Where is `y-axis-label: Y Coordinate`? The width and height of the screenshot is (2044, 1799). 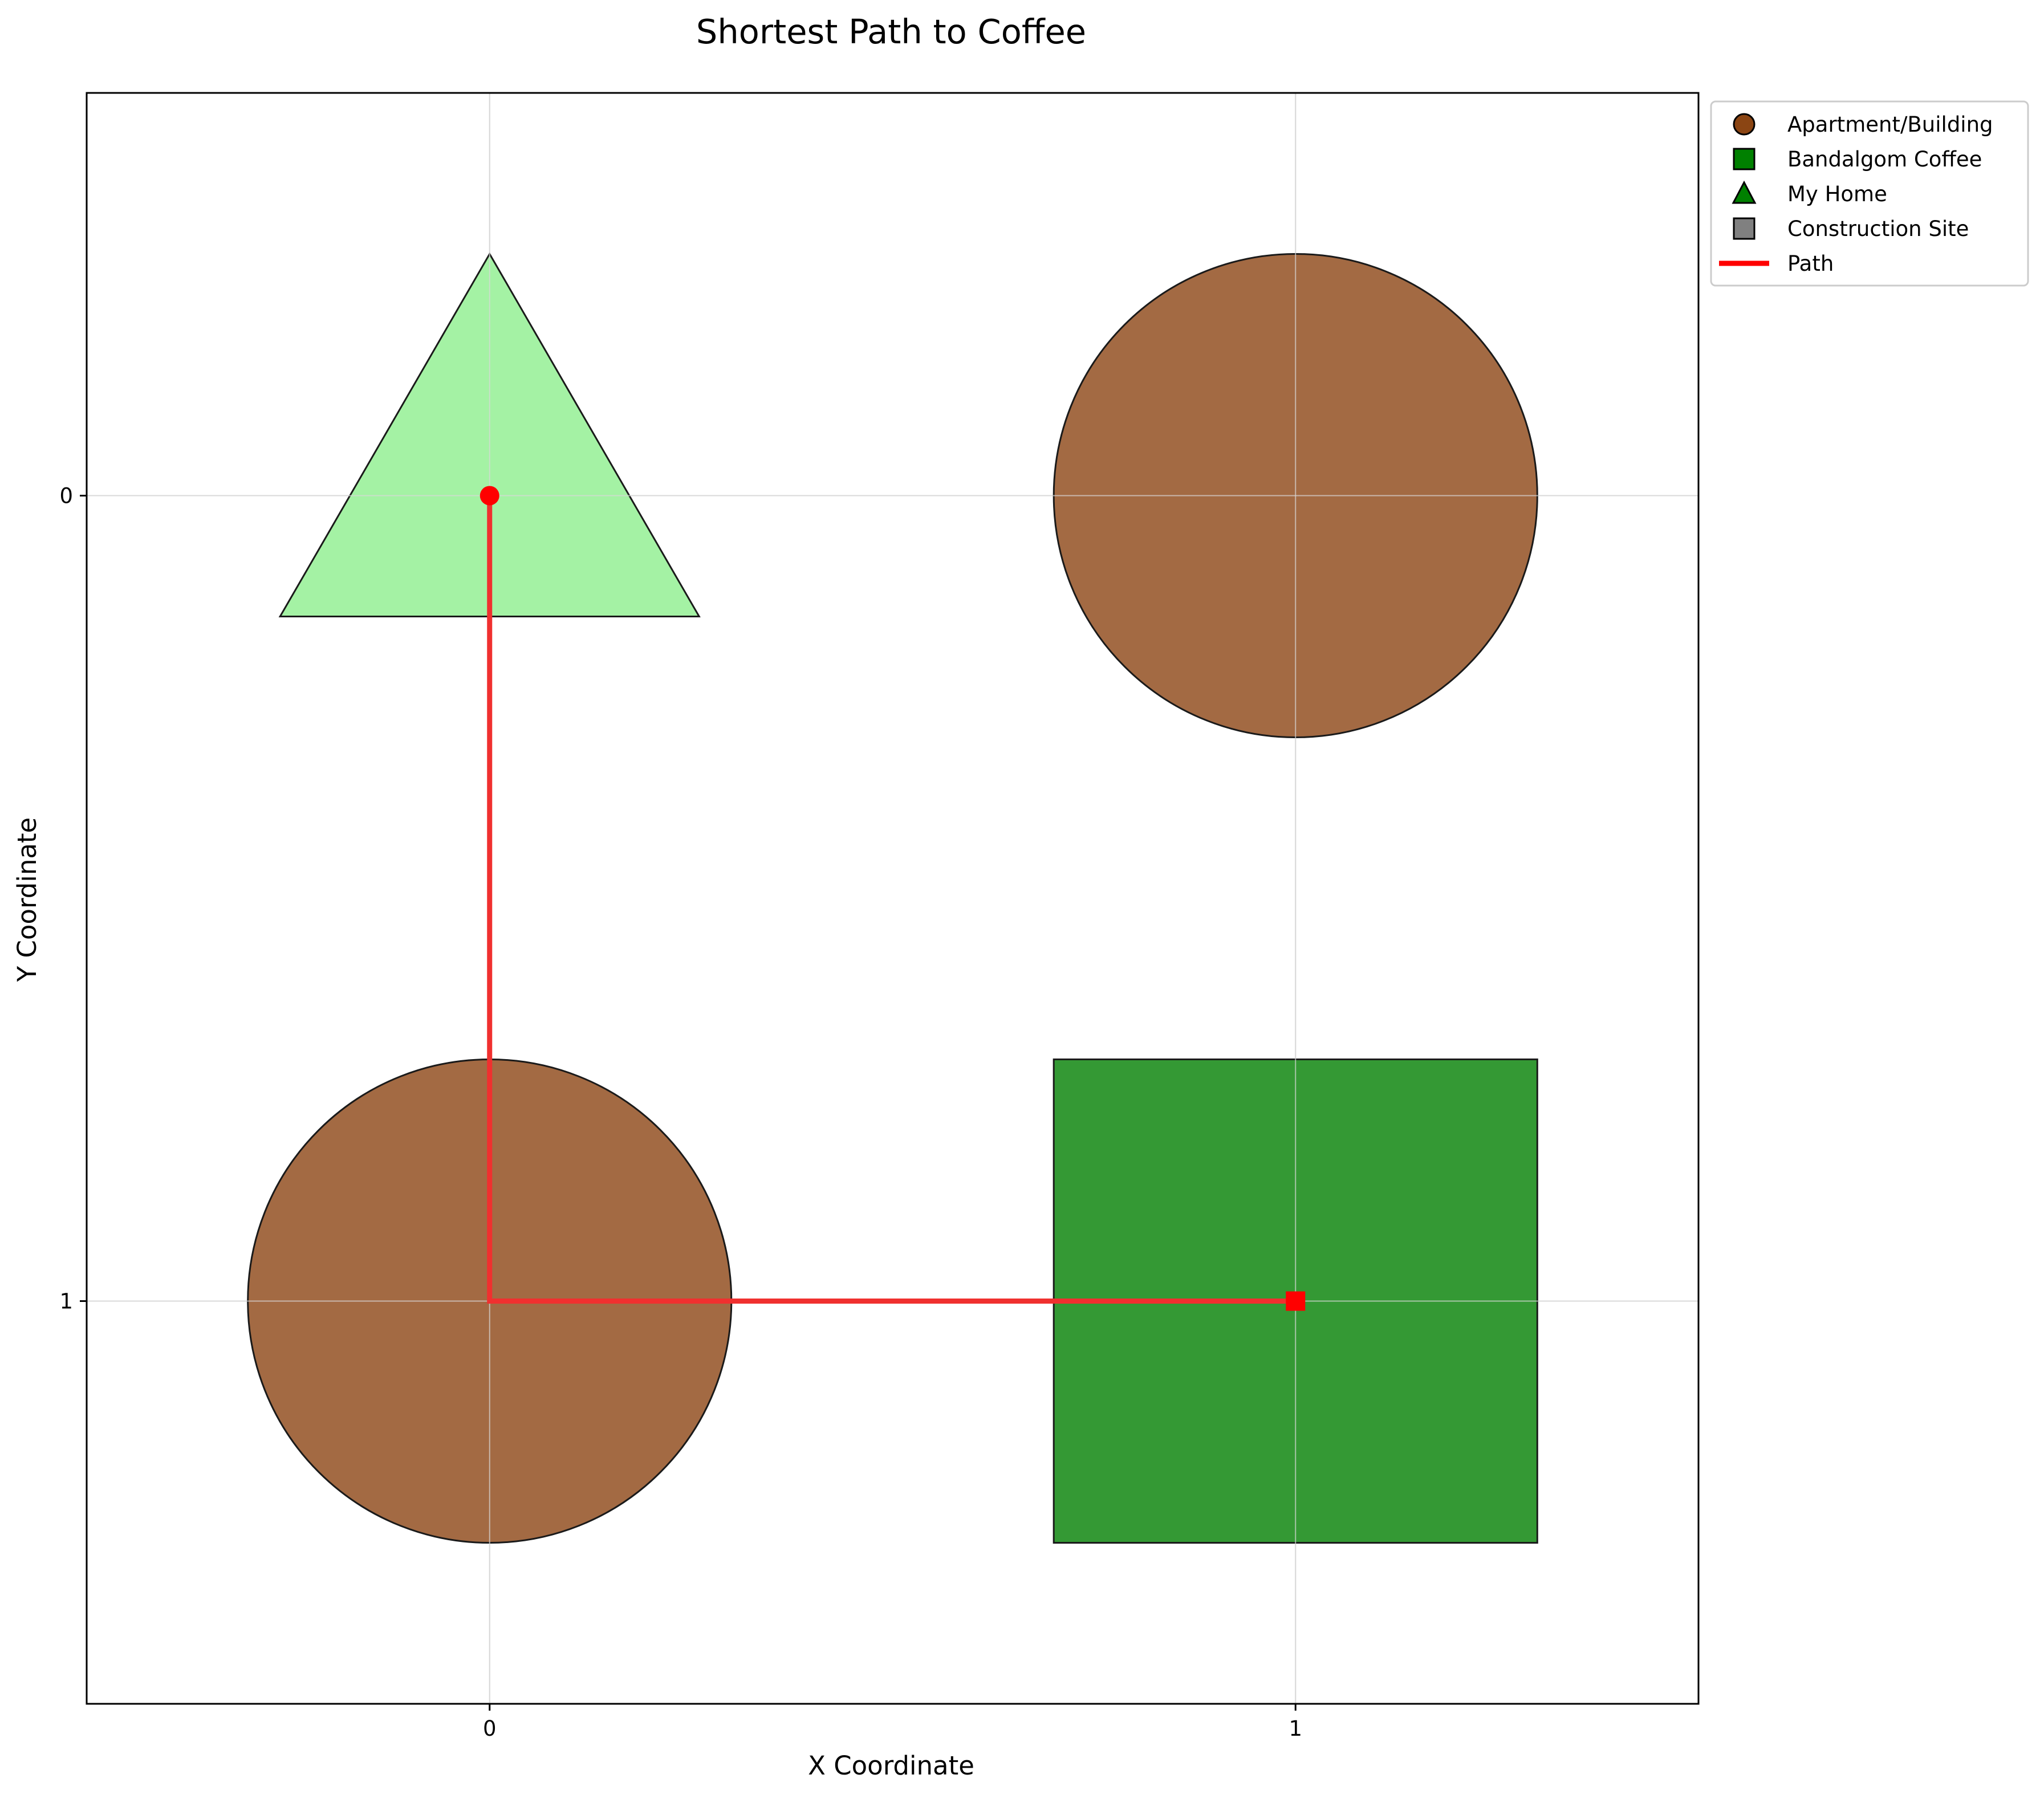
y-axis-label: Y Coordinate is located at coordinates (27, 899).